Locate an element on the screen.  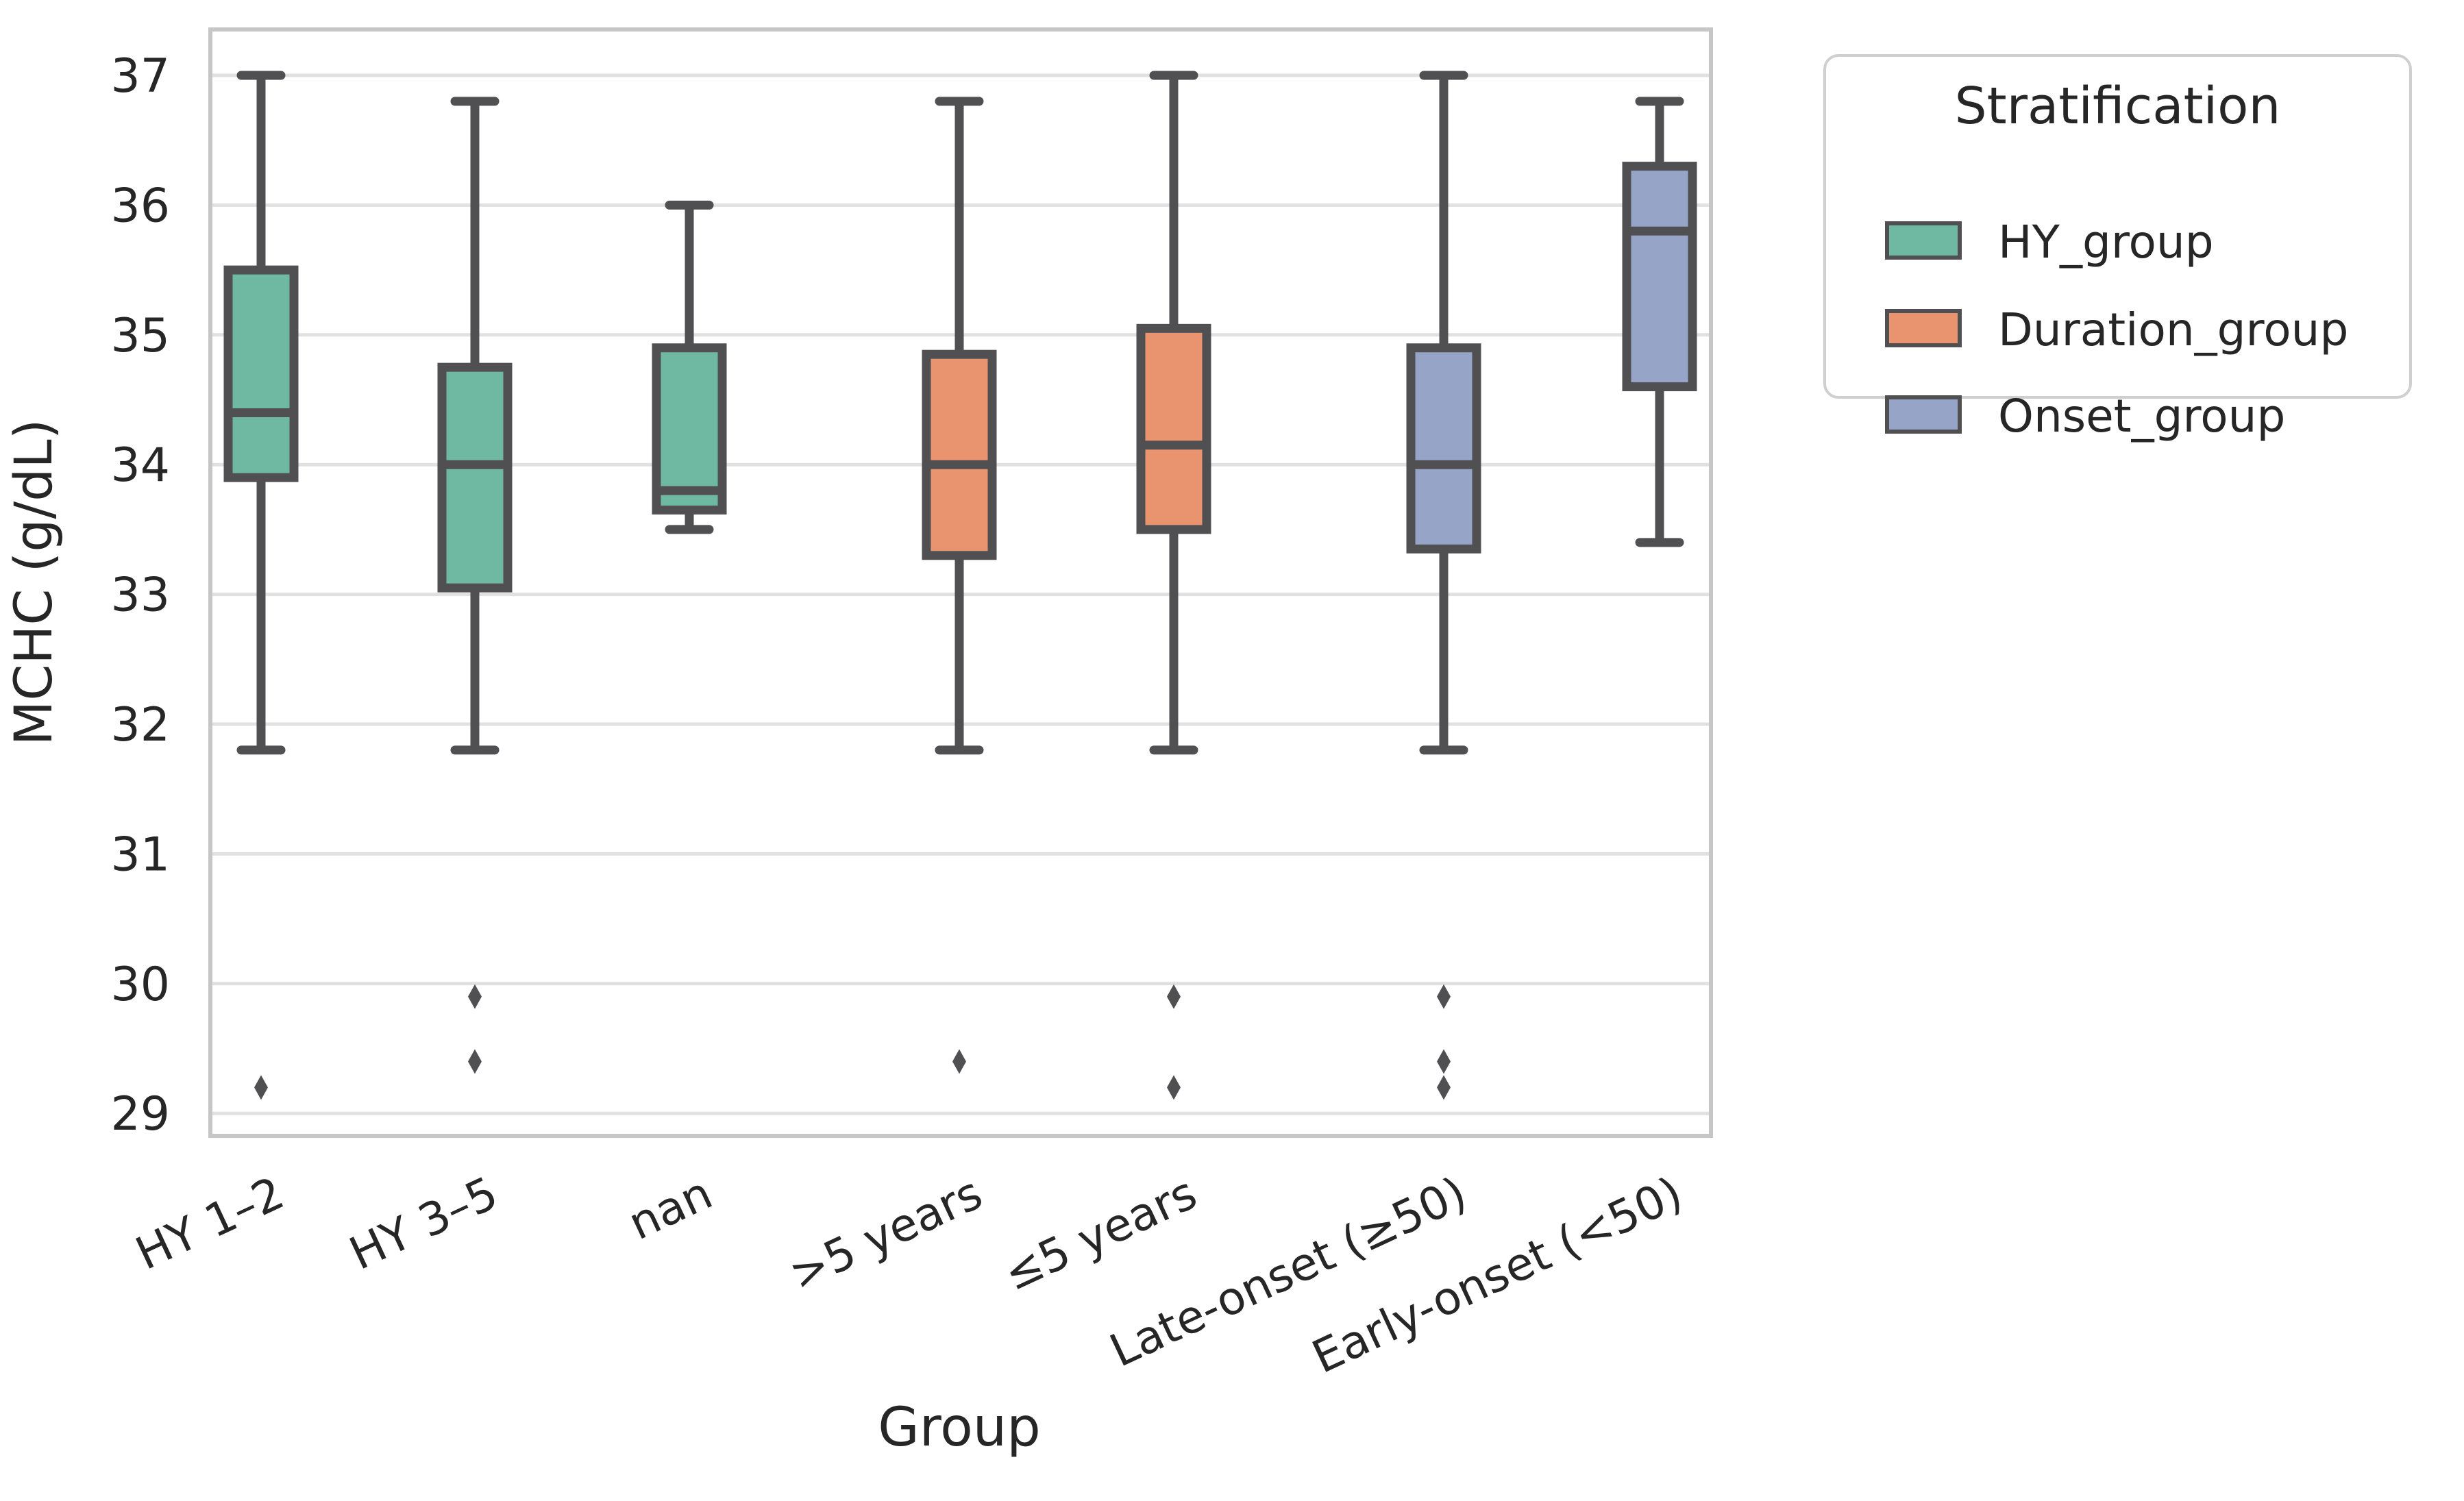
legend-title: Stratification is located at coordinates (2117, 106).